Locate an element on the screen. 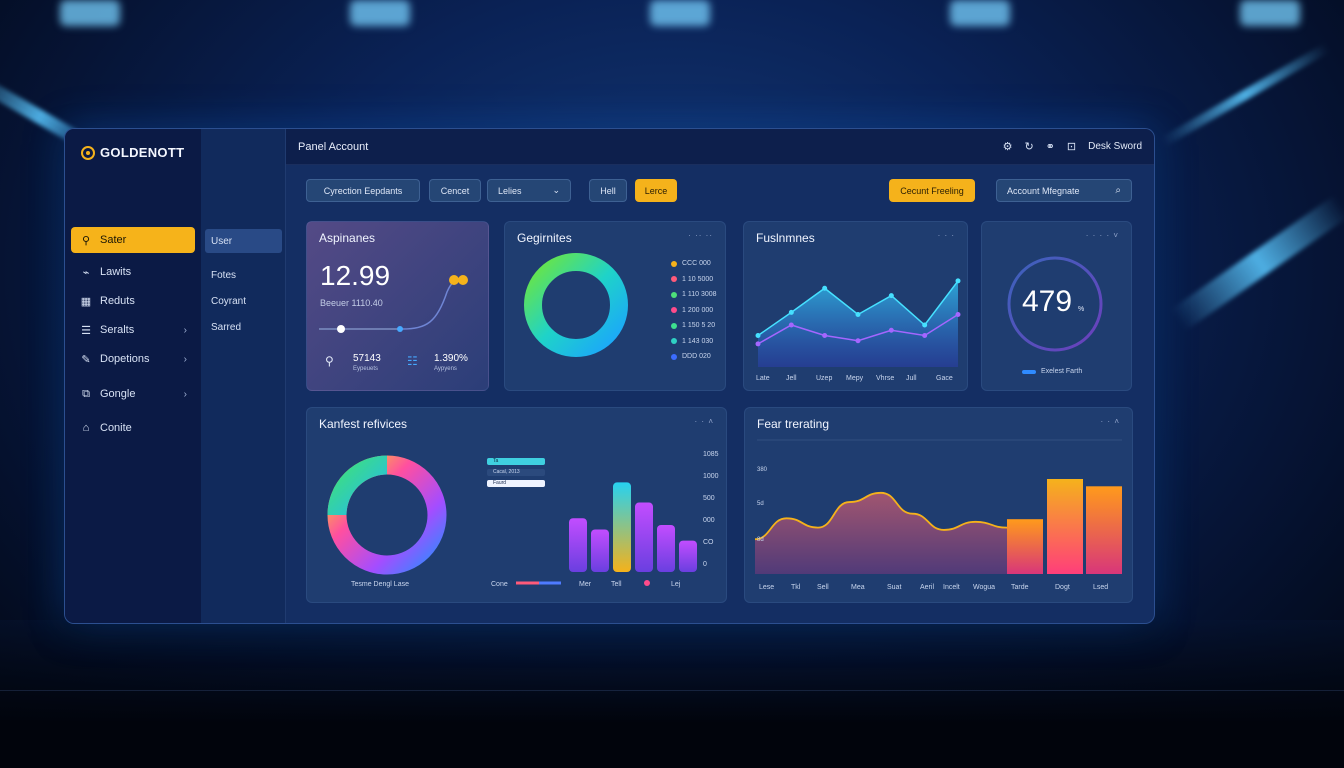 The height and width of the screenshot is (768, 1344). user-name: Desk Sword is located at coordinates (1115, 146).